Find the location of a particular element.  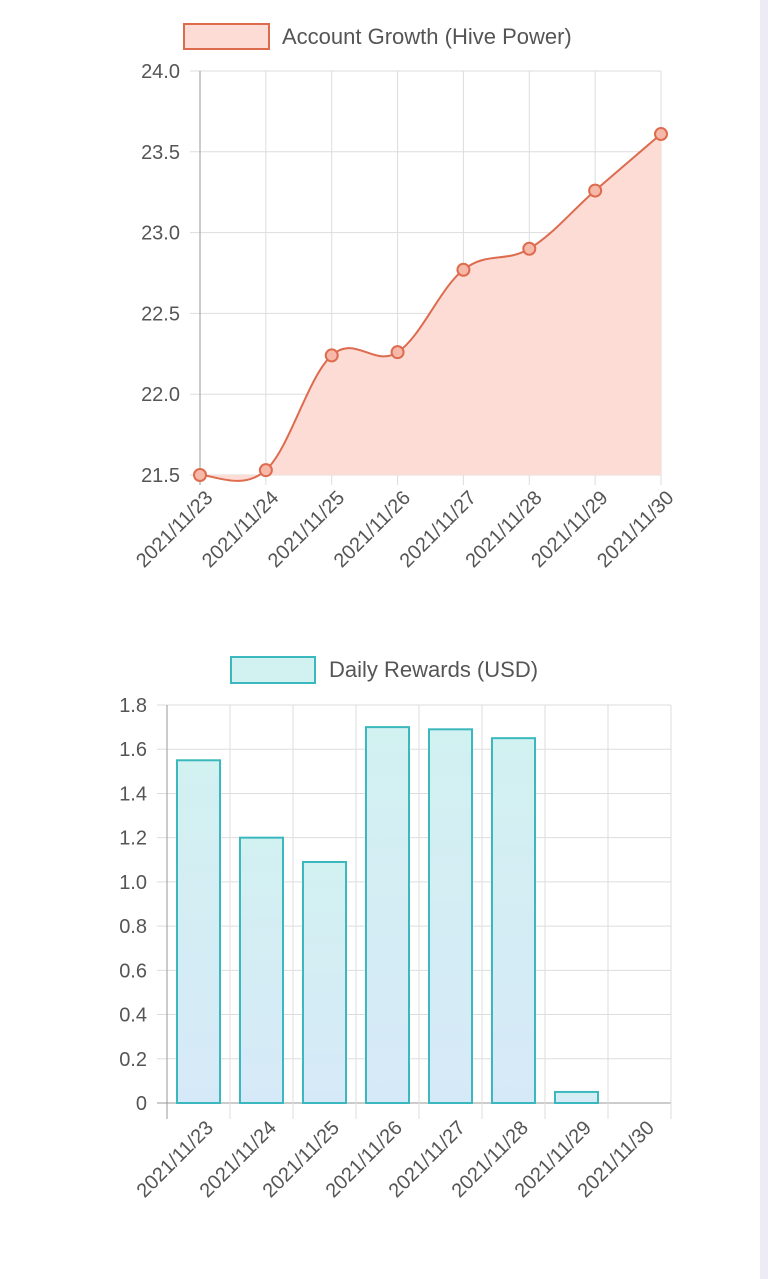

daily-rewards-y-axis: 1.8 1.6 1.4 1.2 1.0 0.8 0.6 0.4 0.2 0 is located at coordinates (133, 905).